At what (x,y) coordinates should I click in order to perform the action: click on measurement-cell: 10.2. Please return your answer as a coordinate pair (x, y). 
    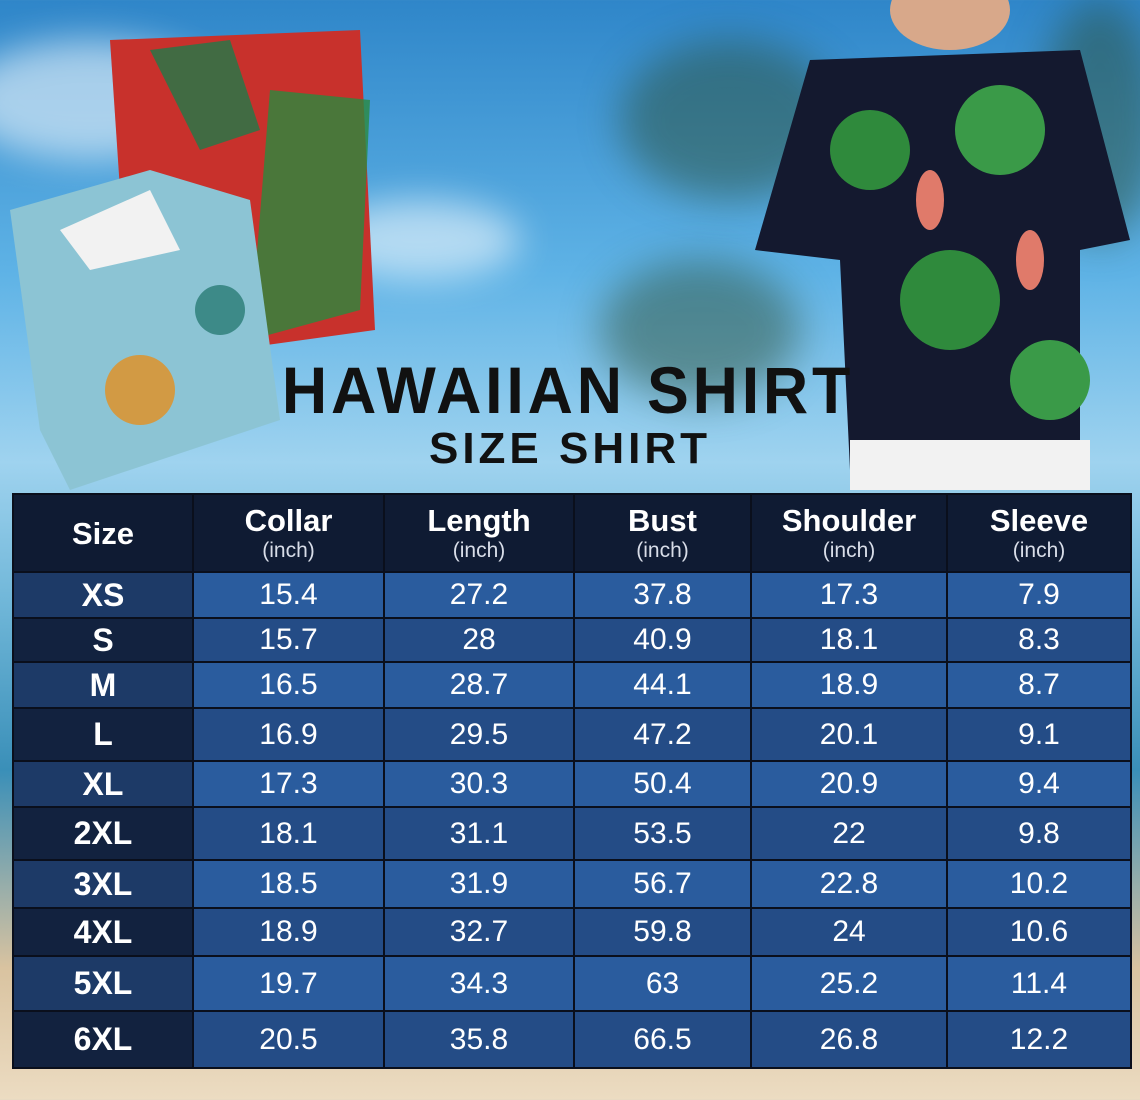
    Looking at the image, I should click on (1039, 884).